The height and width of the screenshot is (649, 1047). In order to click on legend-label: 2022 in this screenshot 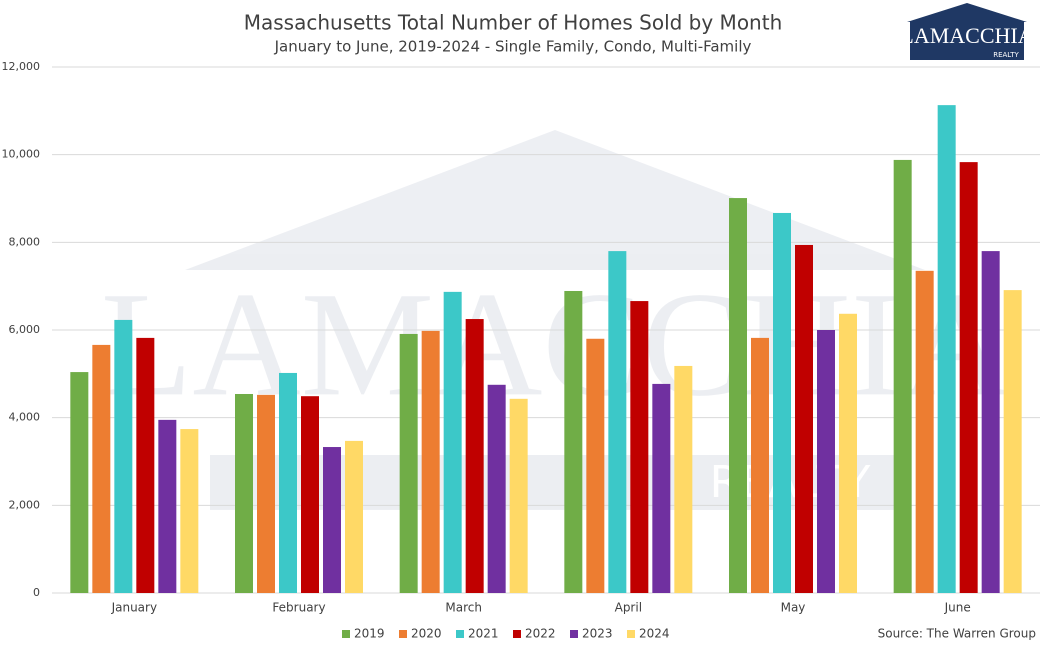, I will do `click(540, 634)`.